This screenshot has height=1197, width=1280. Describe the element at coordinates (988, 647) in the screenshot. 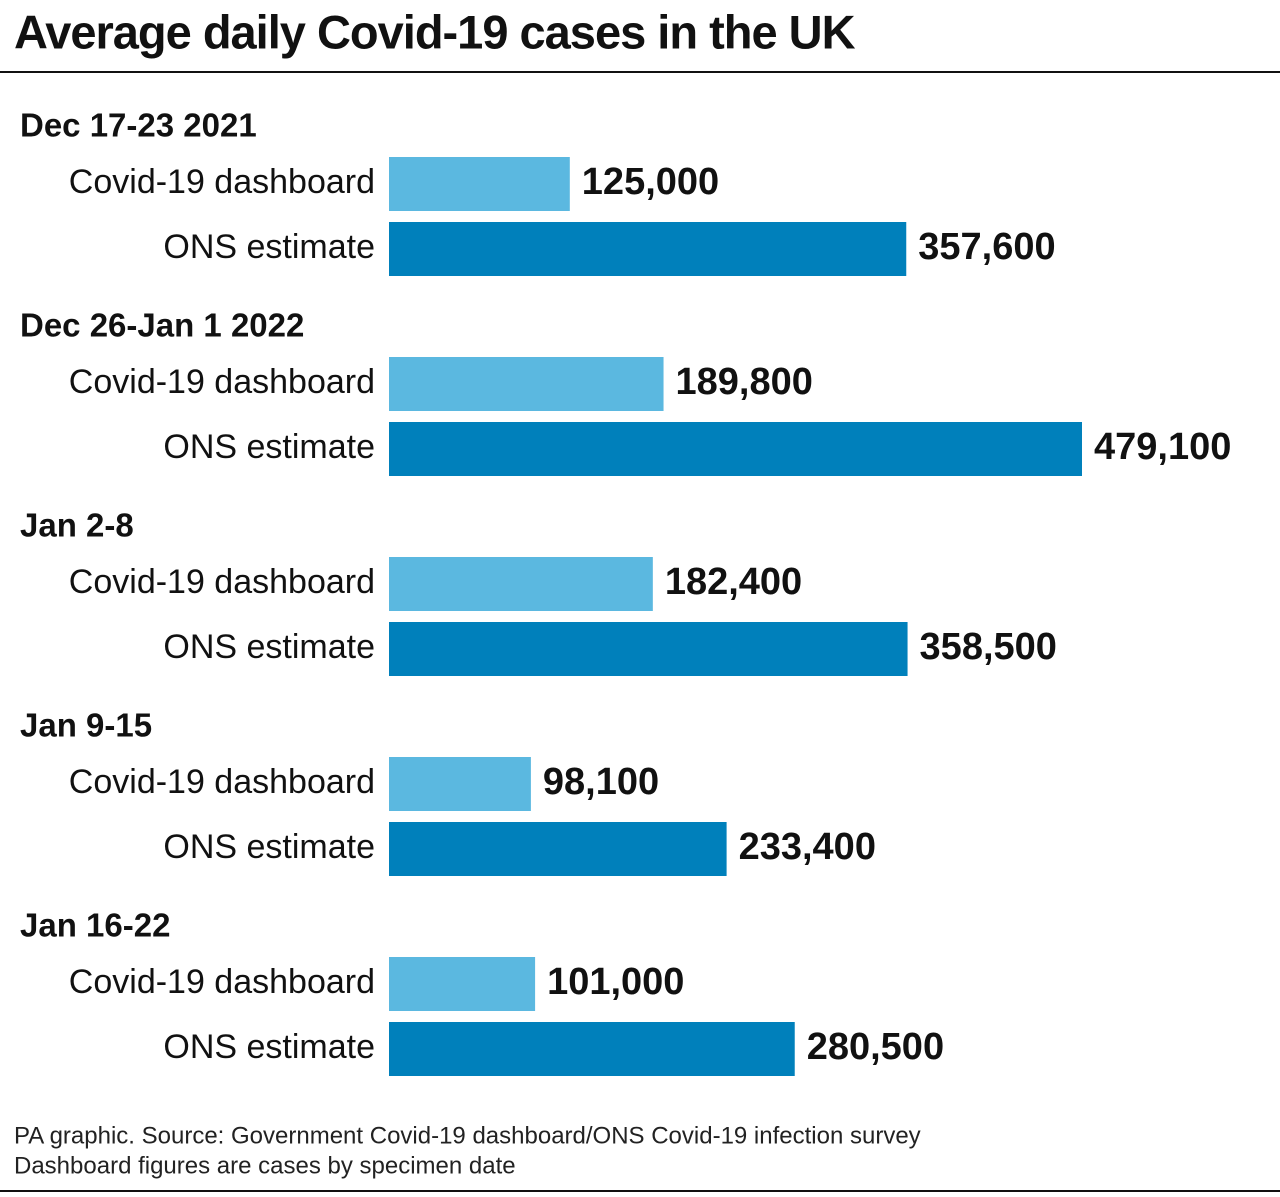

I see `value-label: 358,500` at that location.